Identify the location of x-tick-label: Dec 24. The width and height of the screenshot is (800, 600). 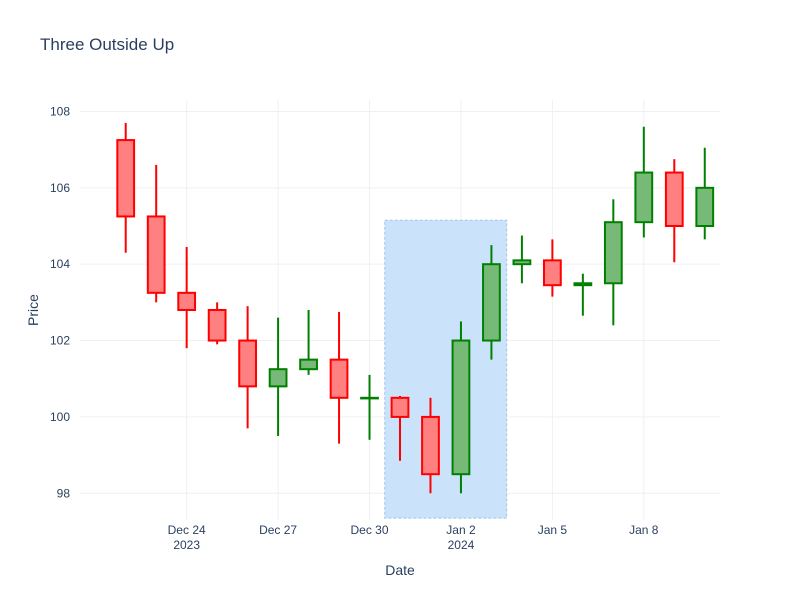
(187, 530).